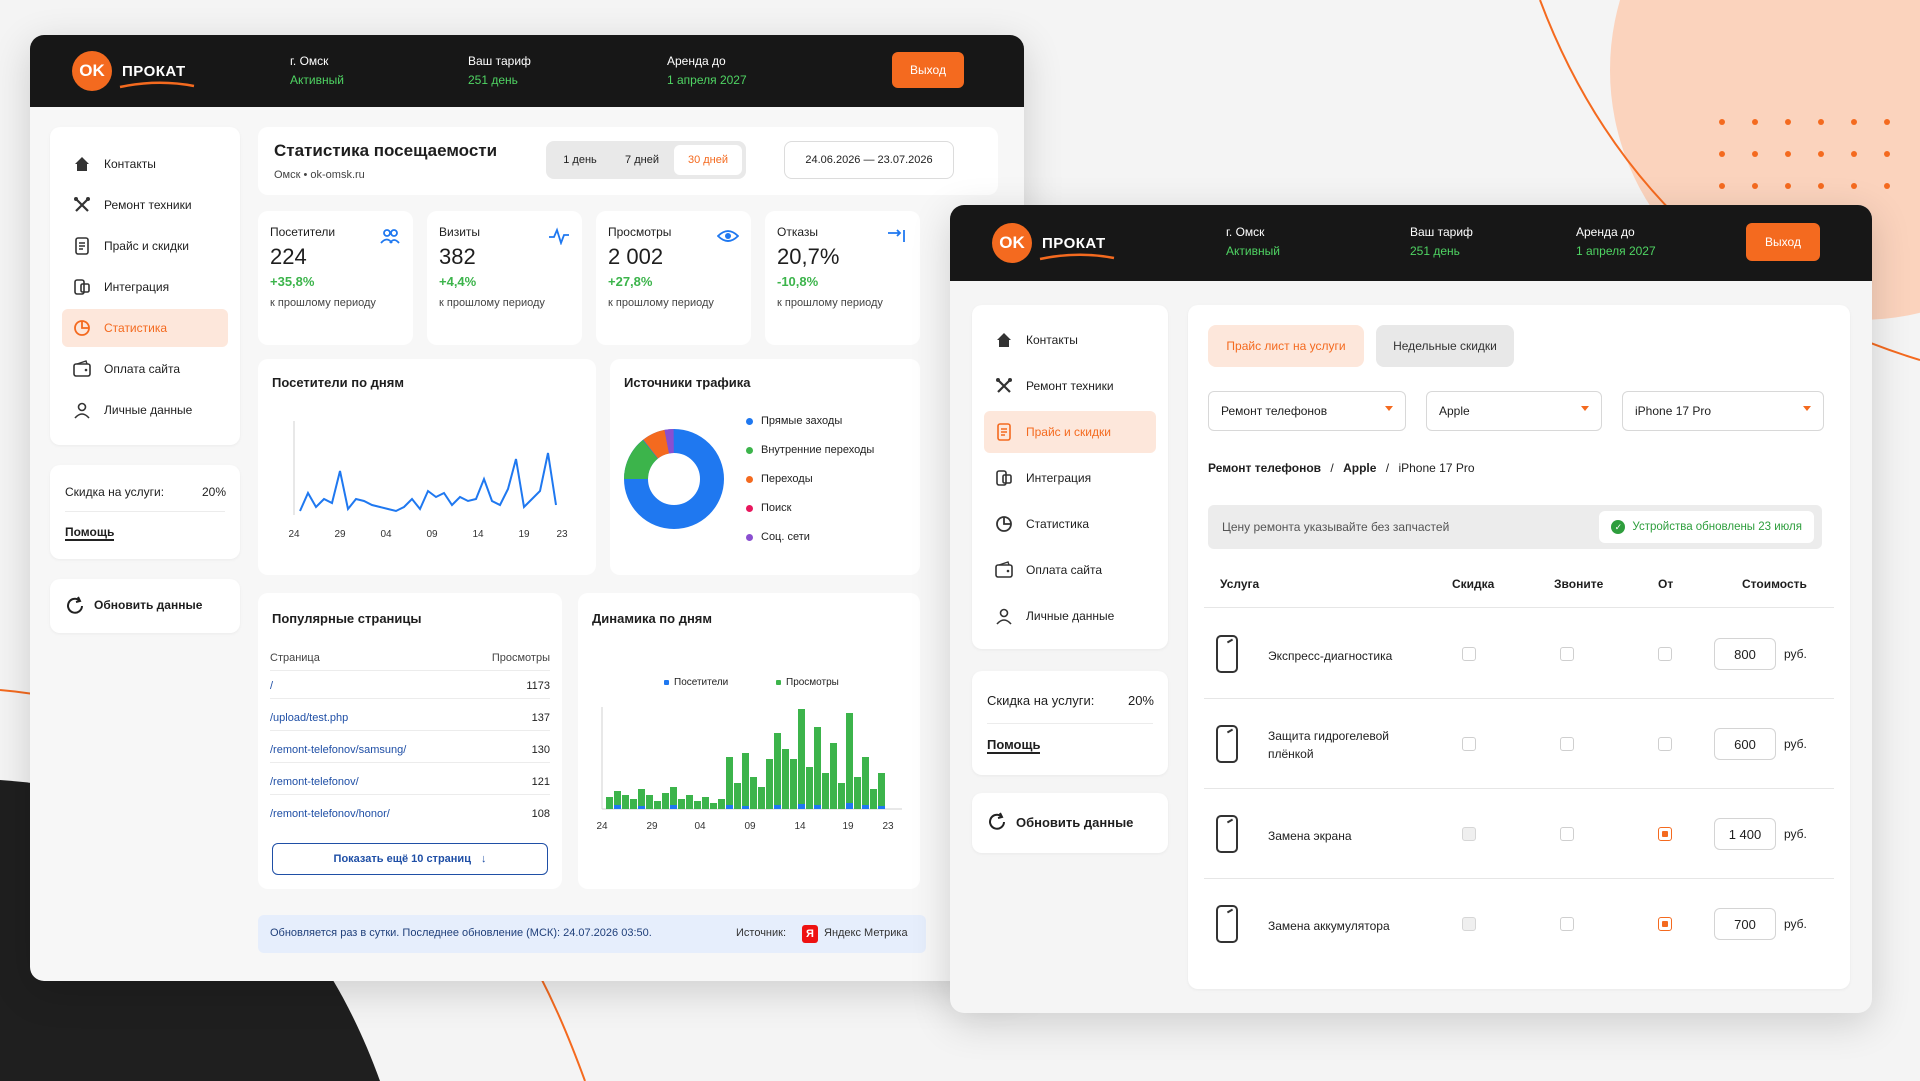  What do you see at coordinates (776, 508) in the screenshot?
I see `legend-label: Поиск` at bounding box center [776, 508].